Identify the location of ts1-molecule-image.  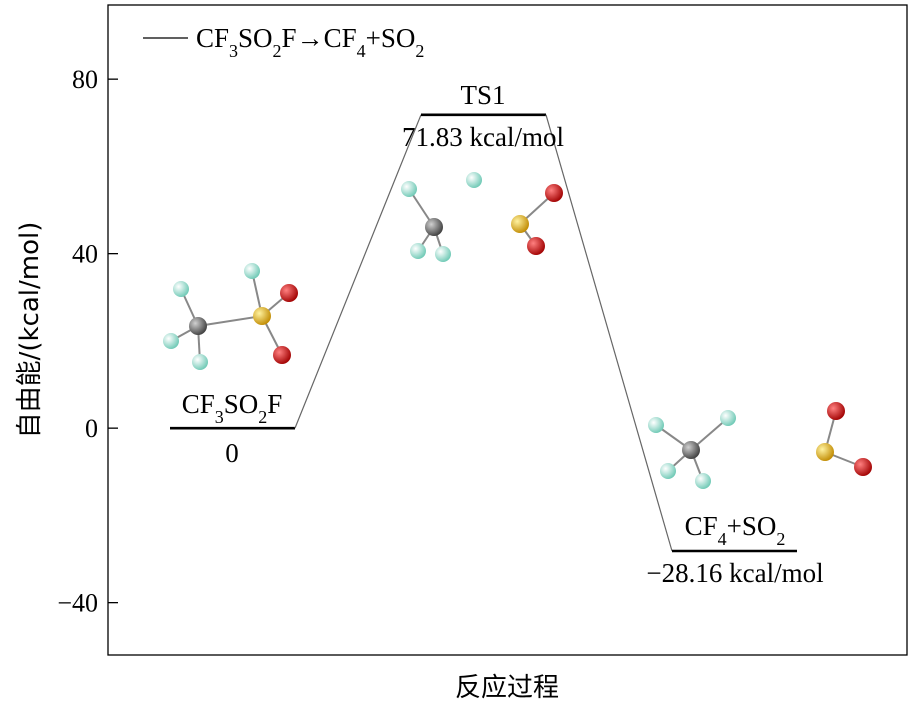
(482, 217).